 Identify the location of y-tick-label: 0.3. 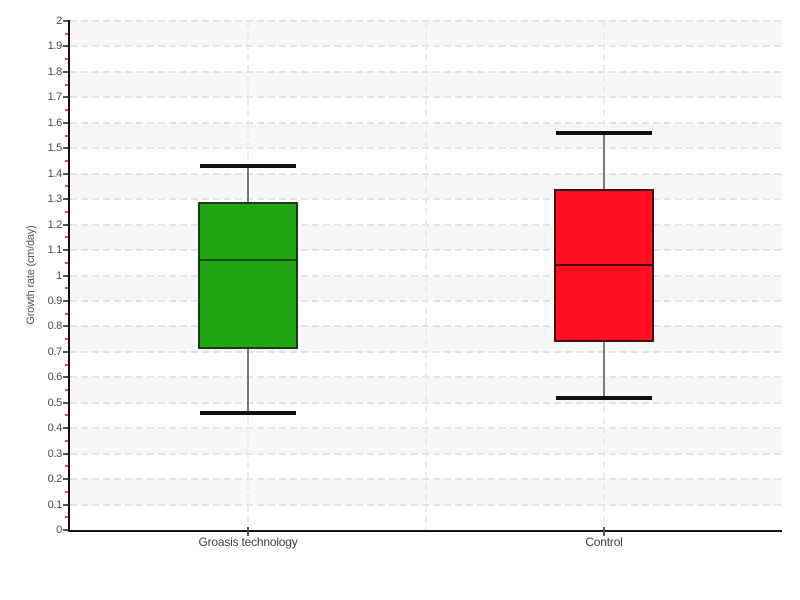
(55, 454).